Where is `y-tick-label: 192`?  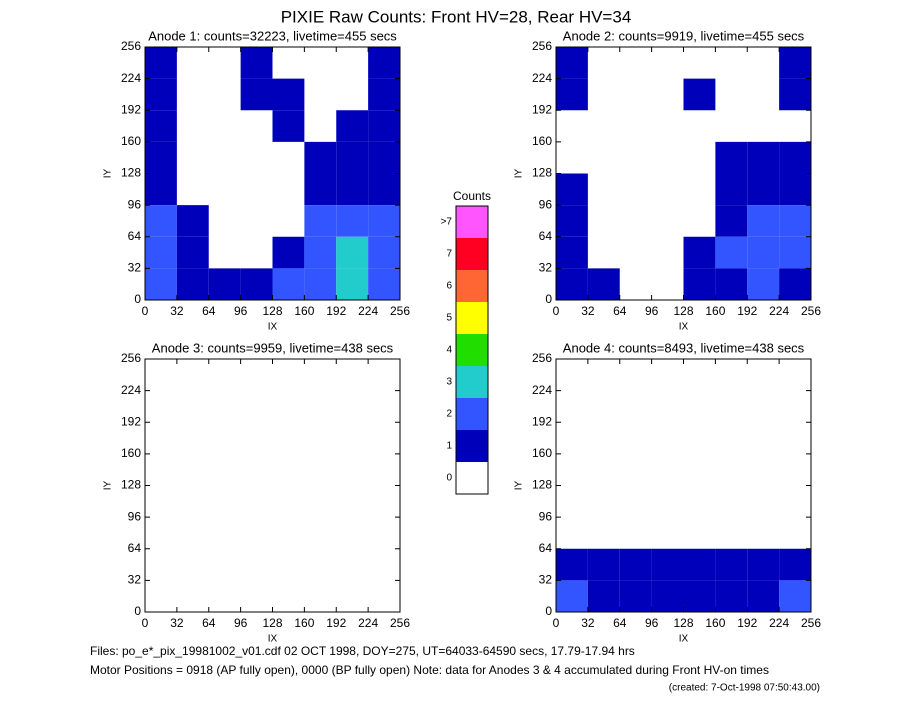 y-tick-label: 192 is located at coordinates (131, 421).